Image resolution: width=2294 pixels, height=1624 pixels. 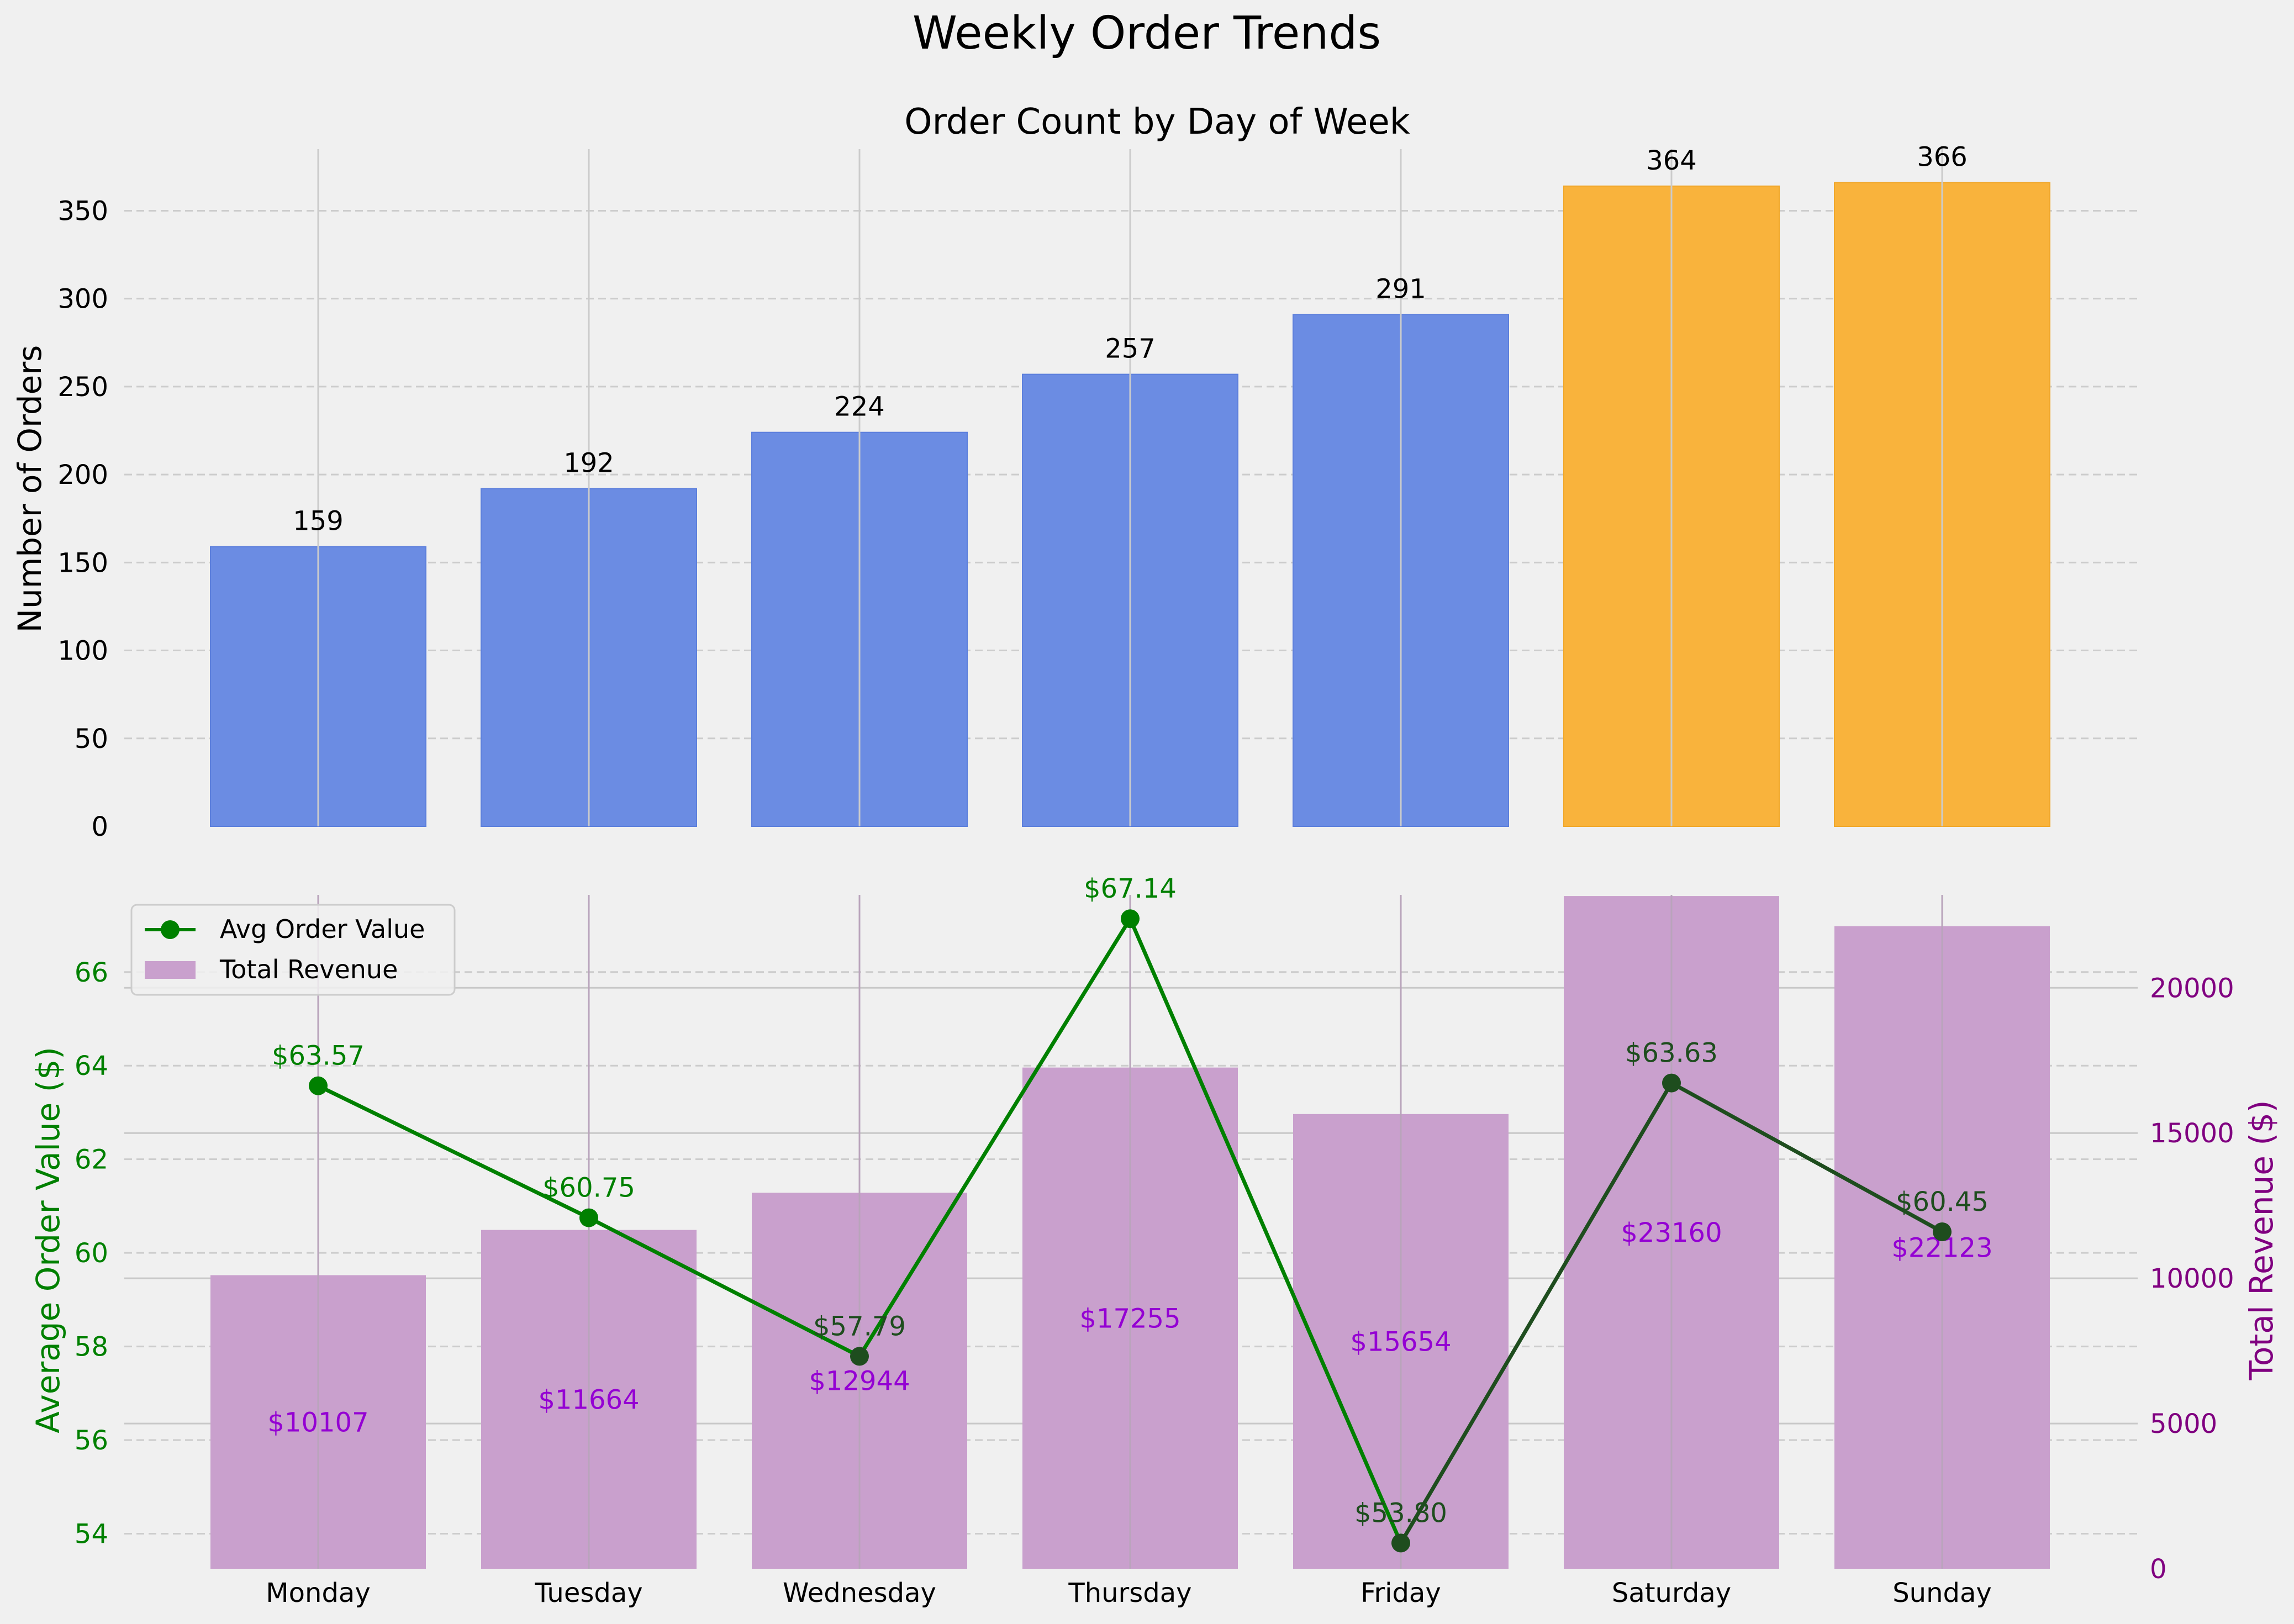 What do you see at coordinates (317, 1422) in the screenshot?
I see `revenue-bar-label-monday: $10107` at bounding box center [317, 1422].